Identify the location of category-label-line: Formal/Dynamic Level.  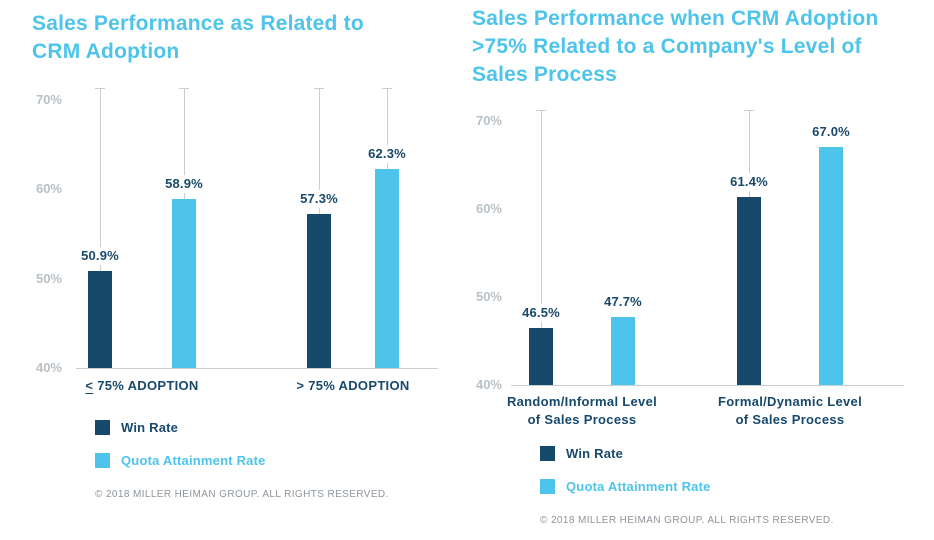
(790, 401).